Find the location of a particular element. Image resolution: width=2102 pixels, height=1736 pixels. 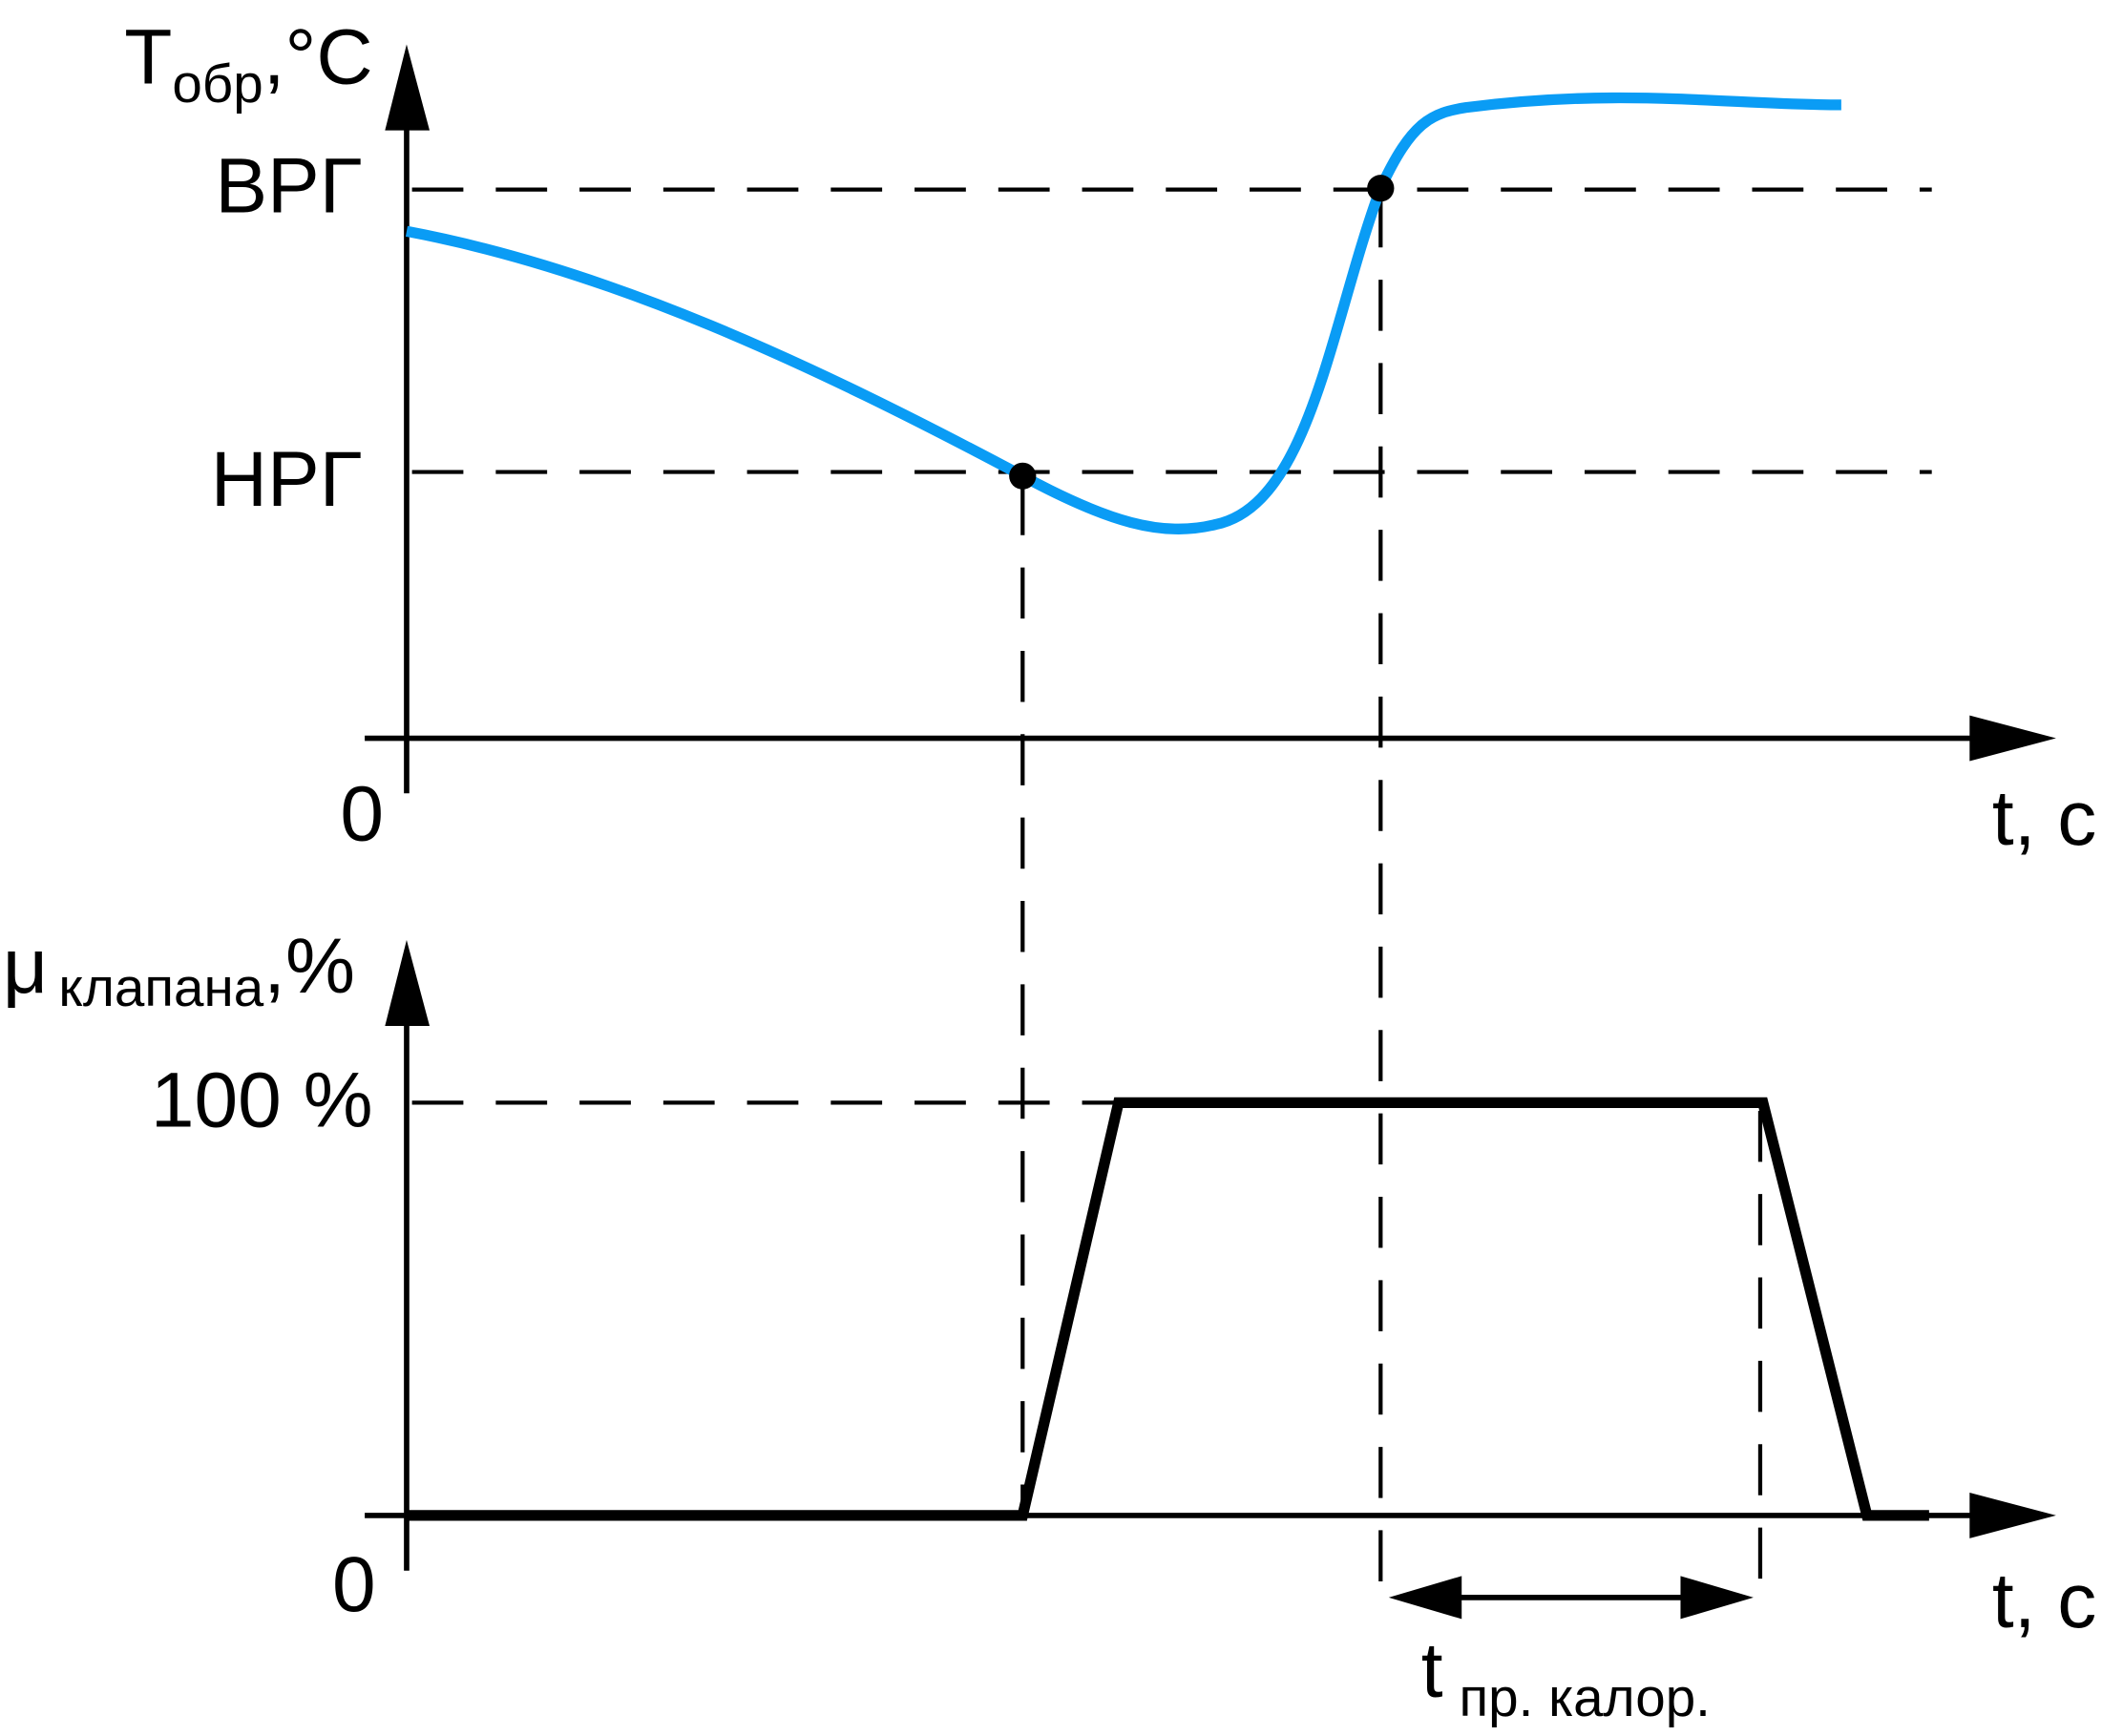

y-axis-label: μ клапана,% is located at coordinates (179, 970).